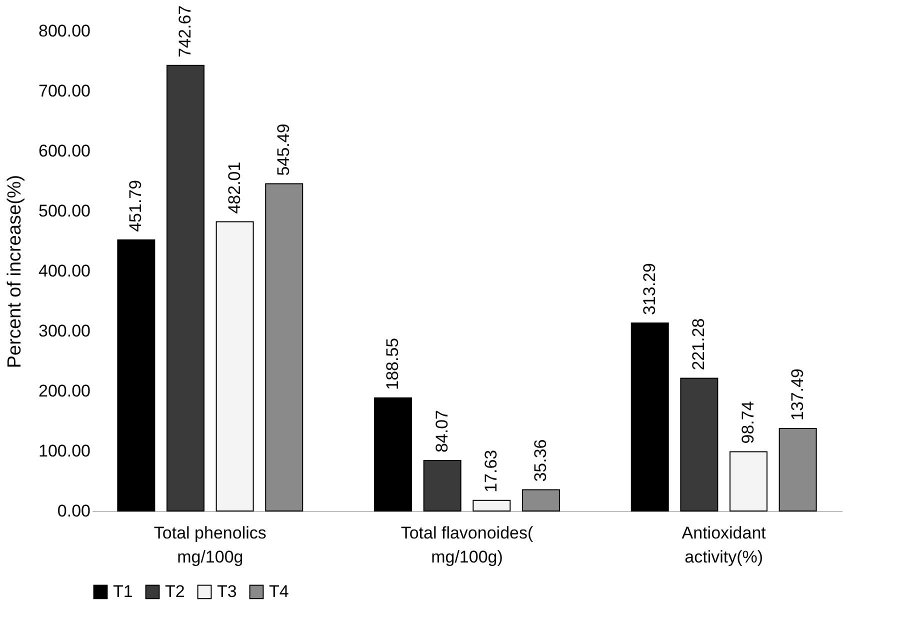  Describe the element at coordinates (284, 150) in the screenshot. I see `data-label: 545.49` at that location.